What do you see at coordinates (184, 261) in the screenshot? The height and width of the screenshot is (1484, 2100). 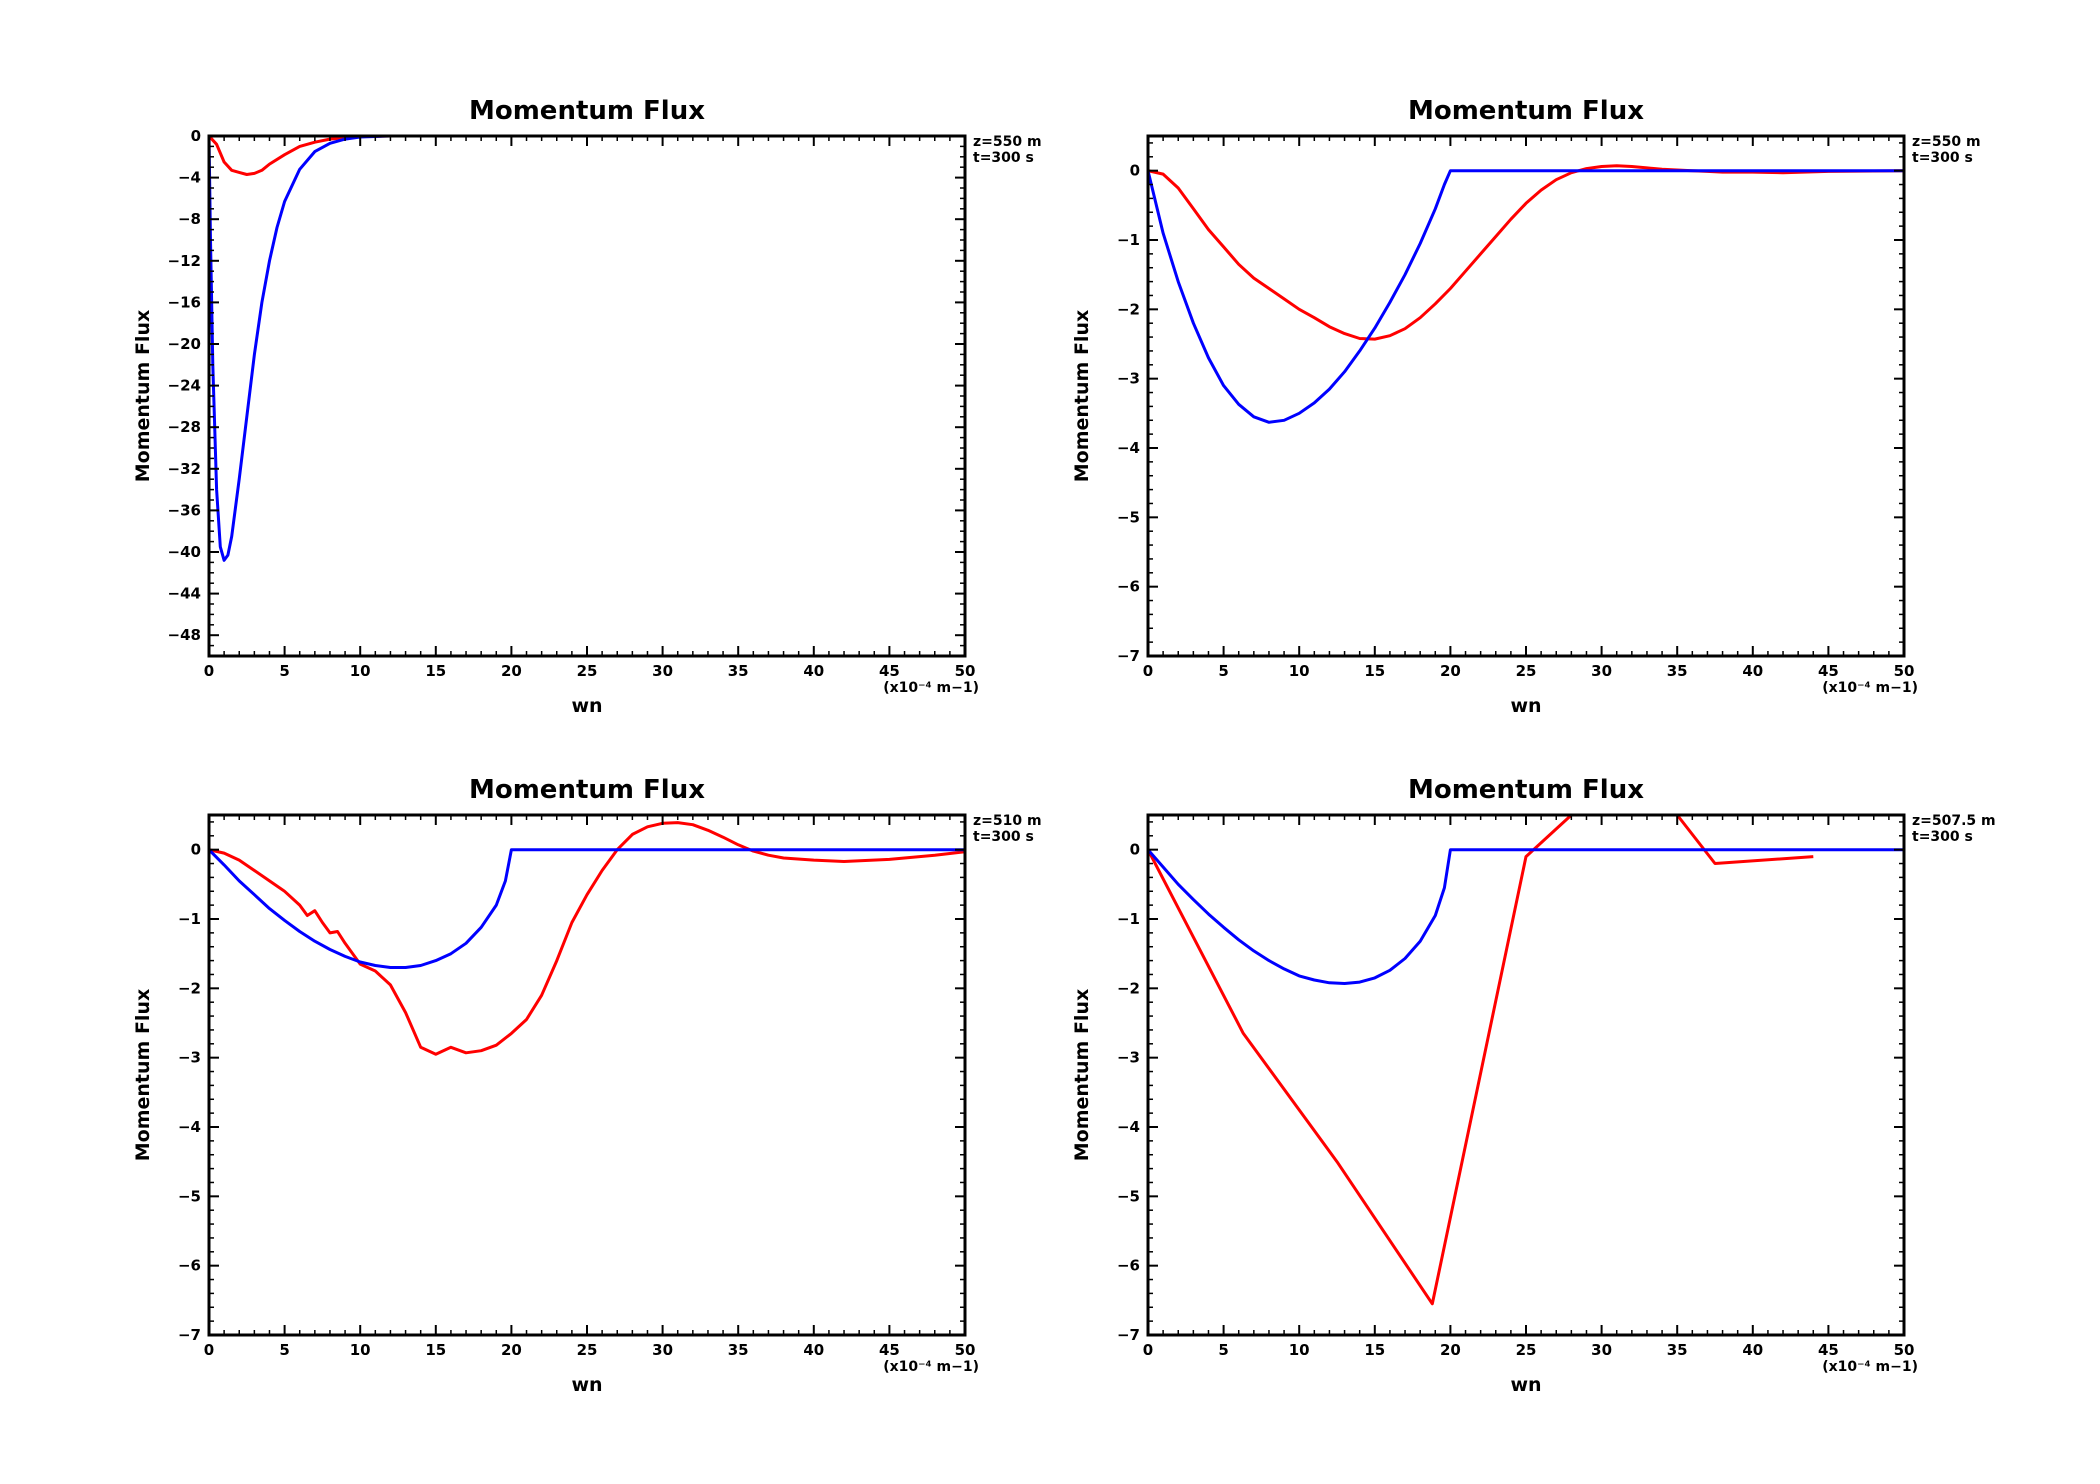 I see `y-tick-label: −12` at bounding box center [184, 261].